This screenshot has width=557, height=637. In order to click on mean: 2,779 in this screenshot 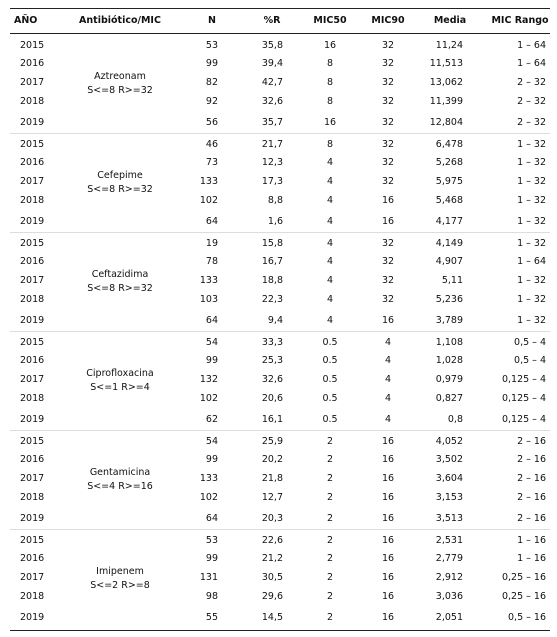, I will do `click(449, 558)`.